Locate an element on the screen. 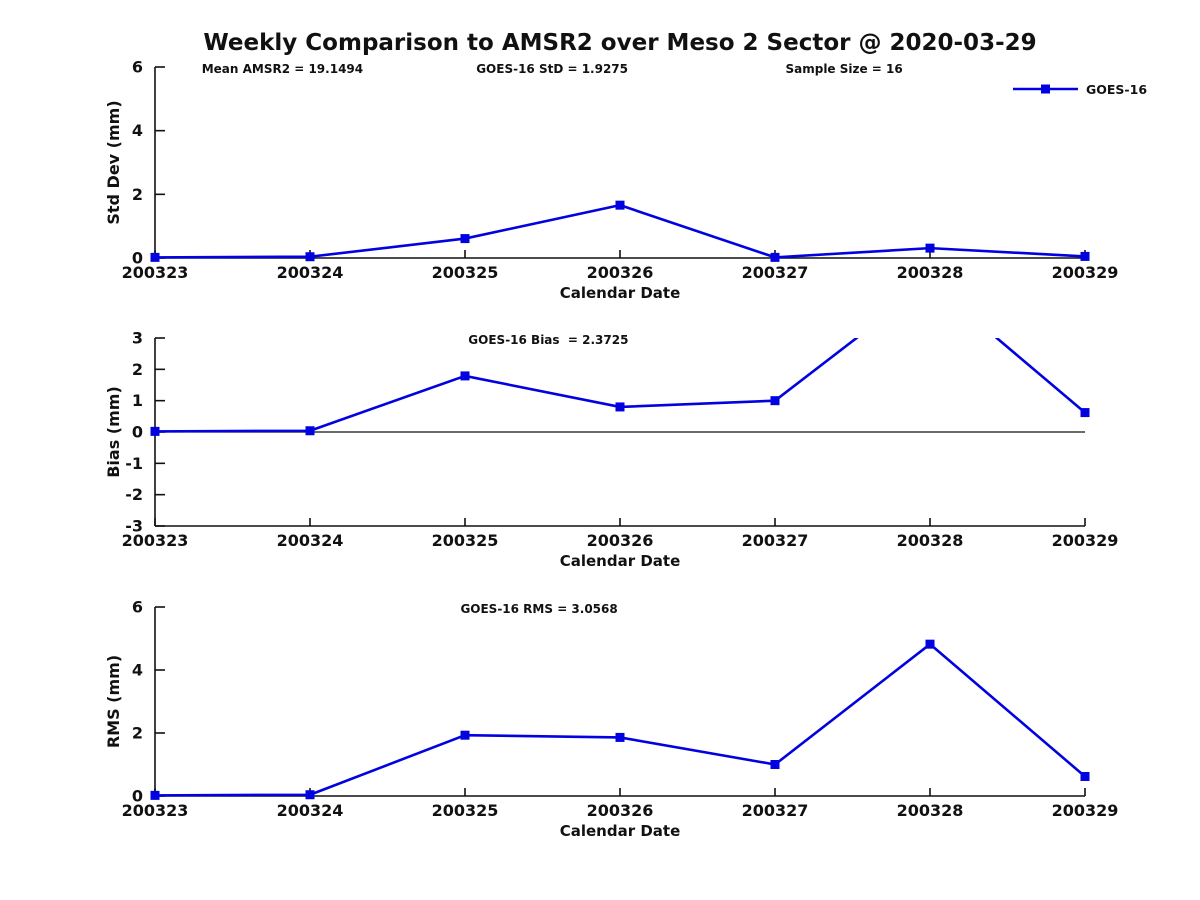  y-tick-label: -1 is located at coordinates (134, 463).